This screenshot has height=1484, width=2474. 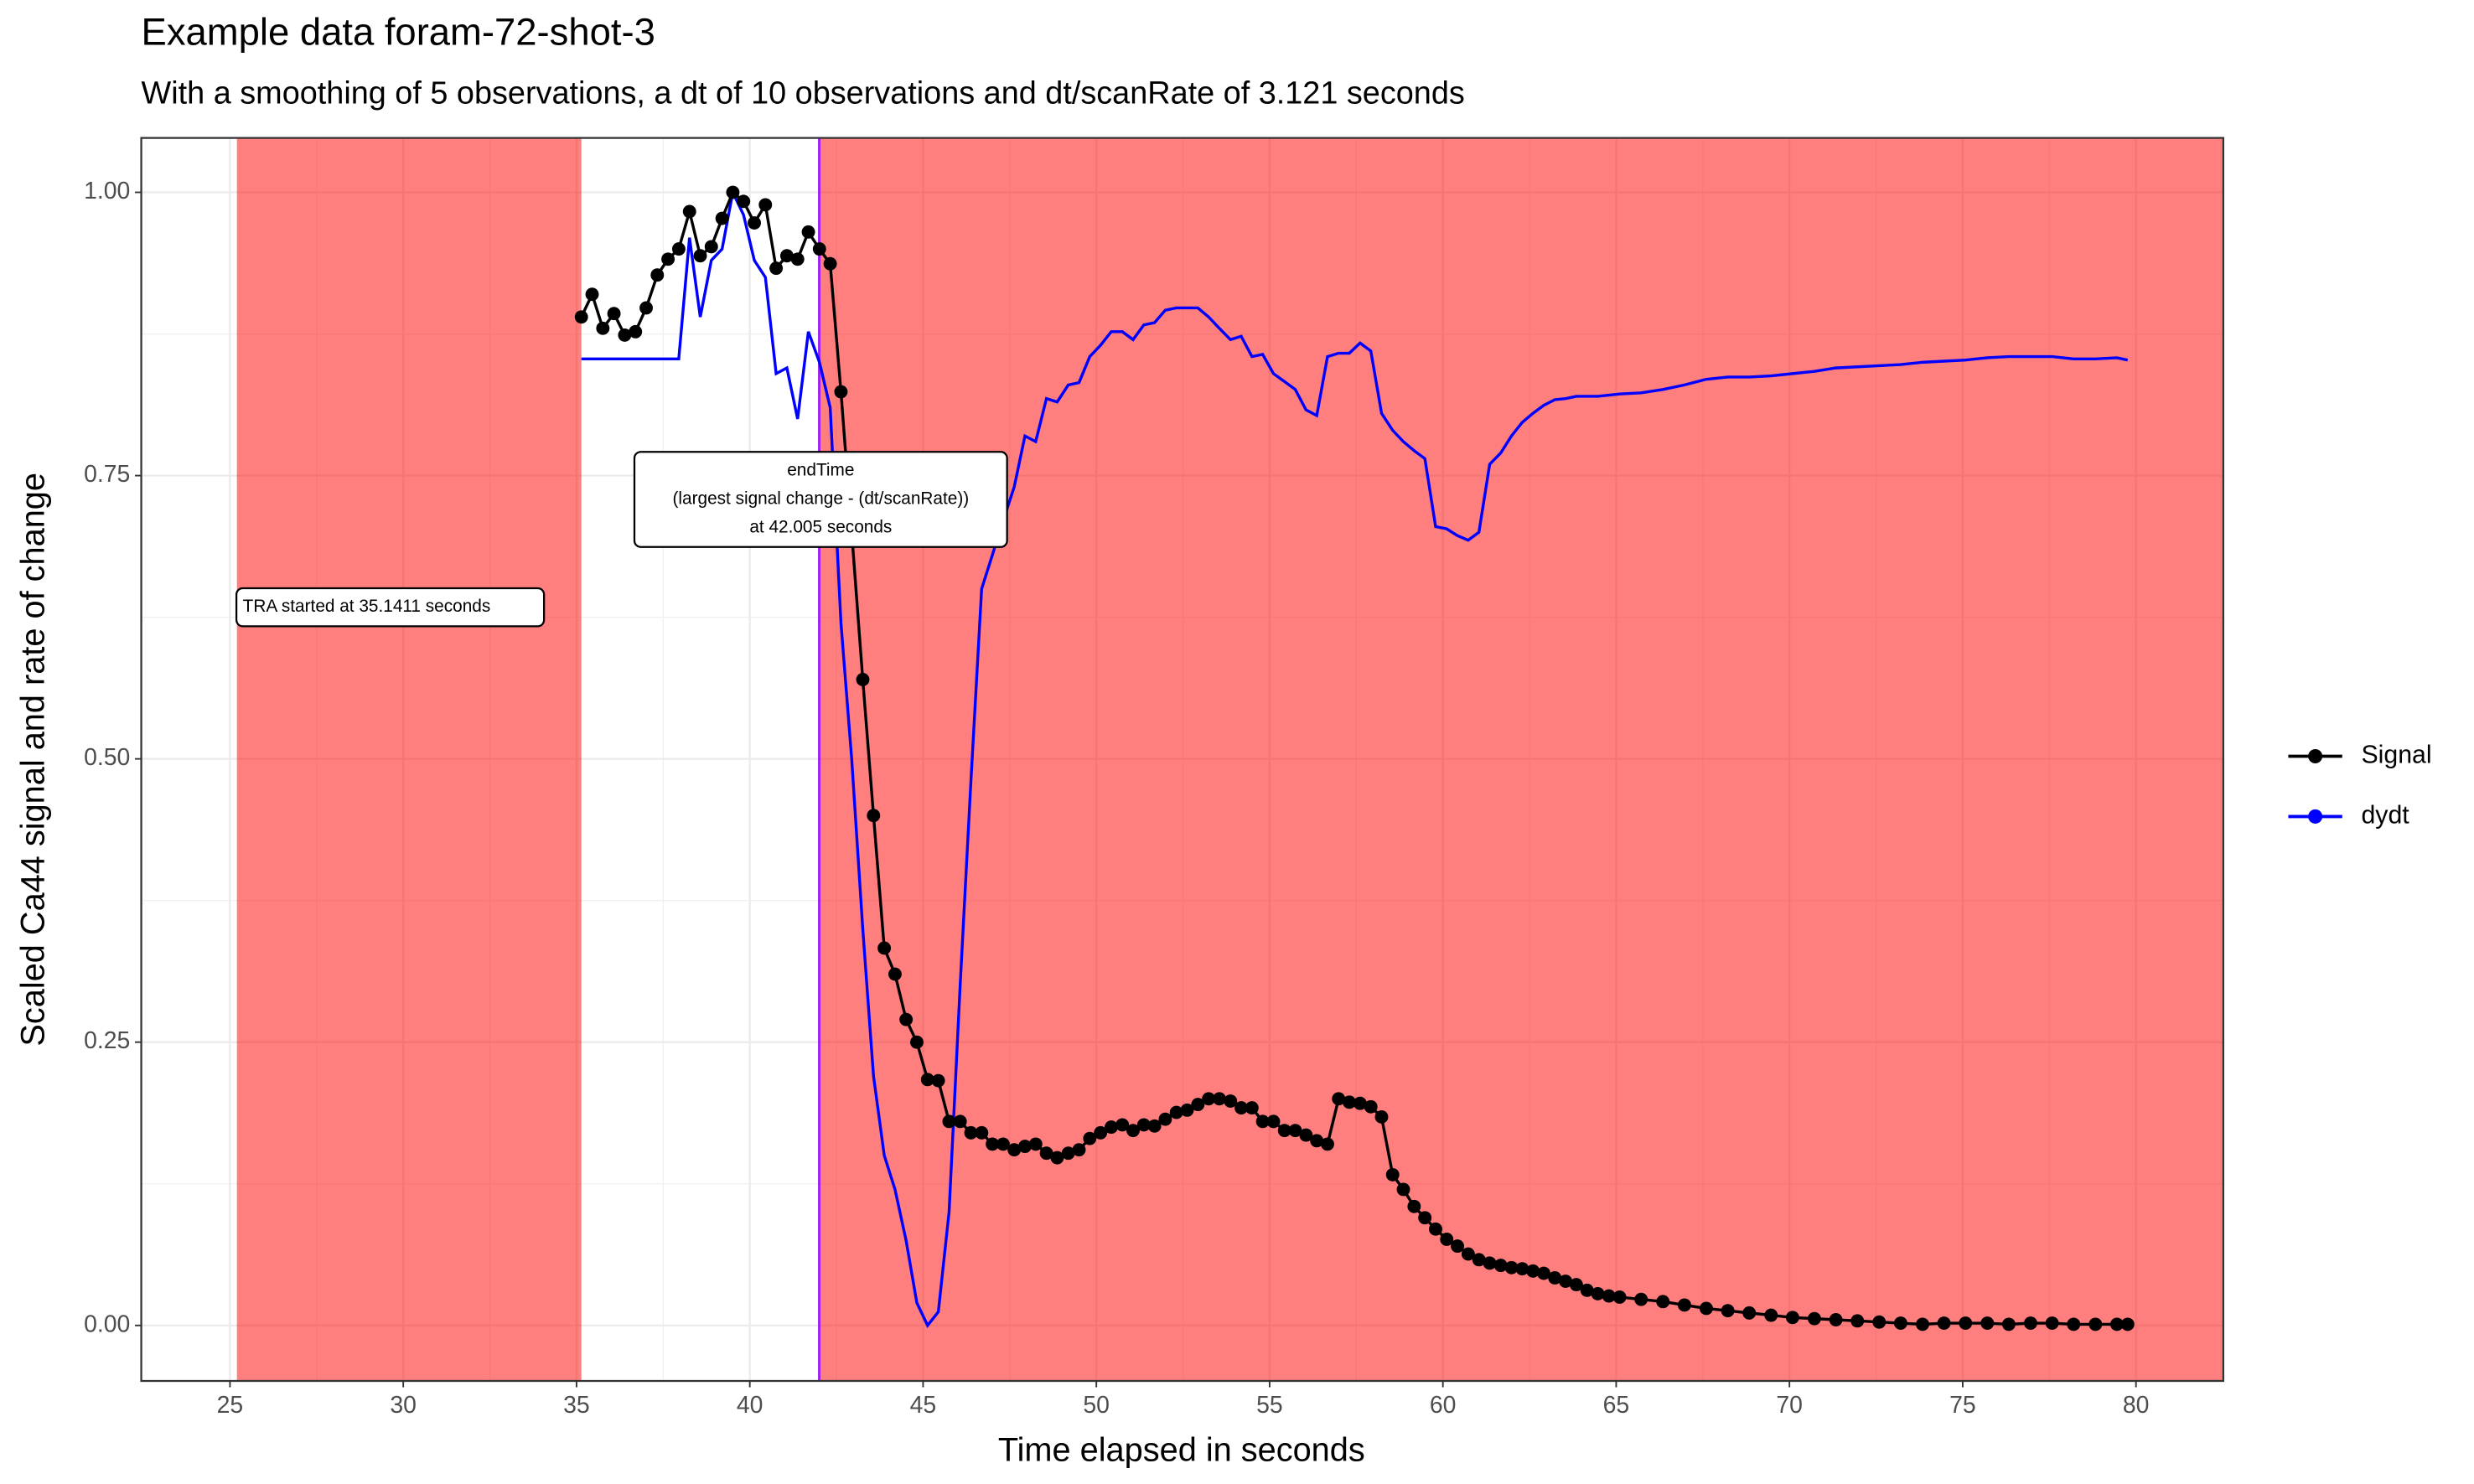 What do you see at coordinates (820, 527) in the screenshot?
I see `annotation-text: at 42.005 seconds` at bounding box center [820, 527].